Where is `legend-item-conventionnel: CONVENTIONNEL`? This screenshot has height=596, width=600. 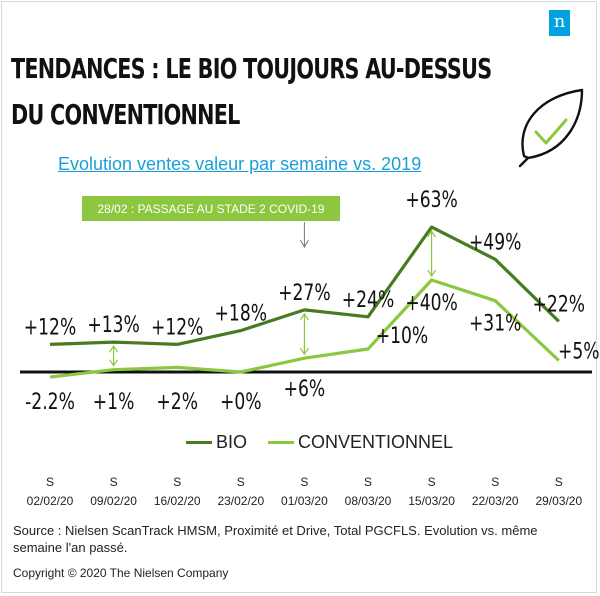 legend-item-conventionnel: CONVENTIONNEL is located at coordinates (360, 442).